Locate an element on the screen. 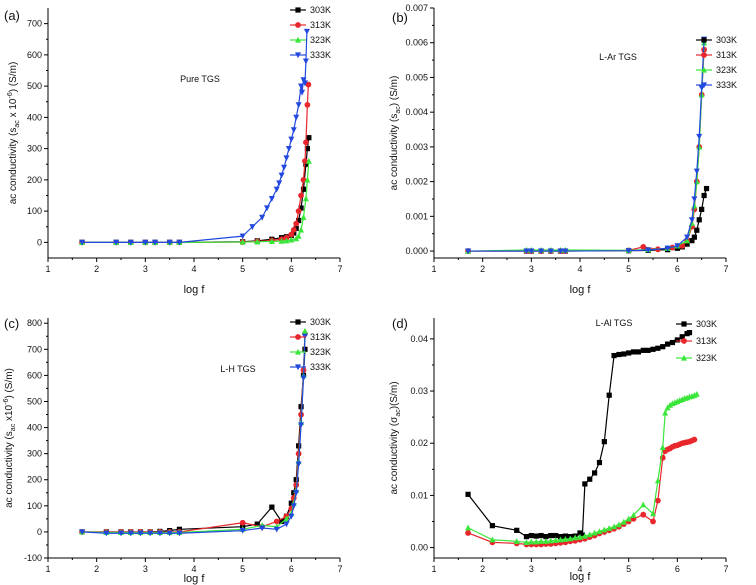 This screenshot has height=585, width=756. panel-title: L-Al TGS is located at coordinates (614, 323).